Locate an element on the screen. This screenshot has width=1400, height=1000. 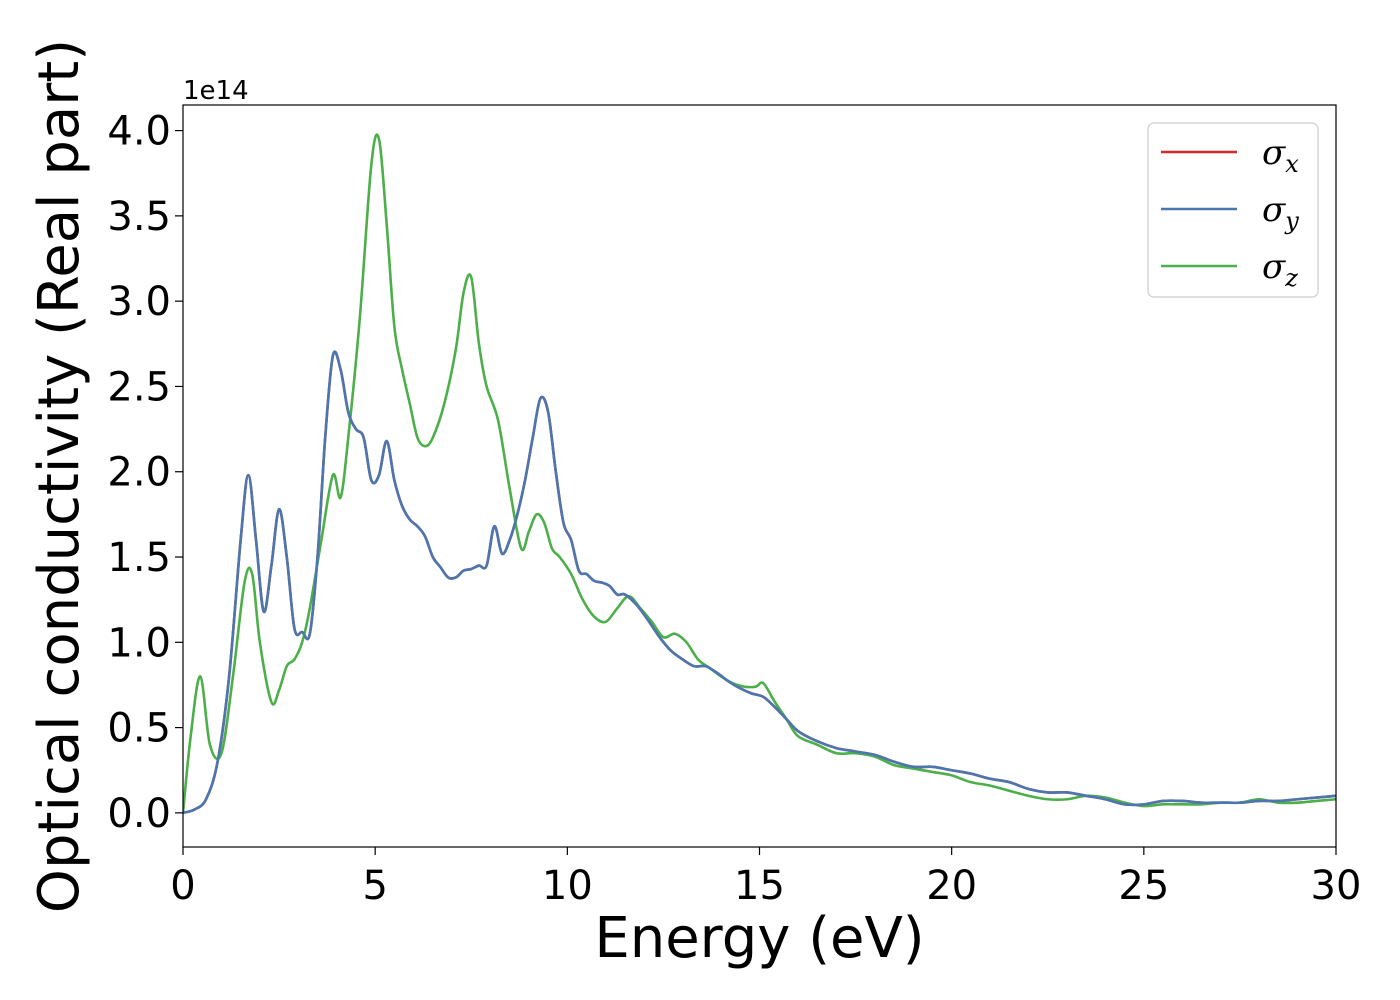
y-axis-offset-label: 1e14 is located at coordinates (216, 91).